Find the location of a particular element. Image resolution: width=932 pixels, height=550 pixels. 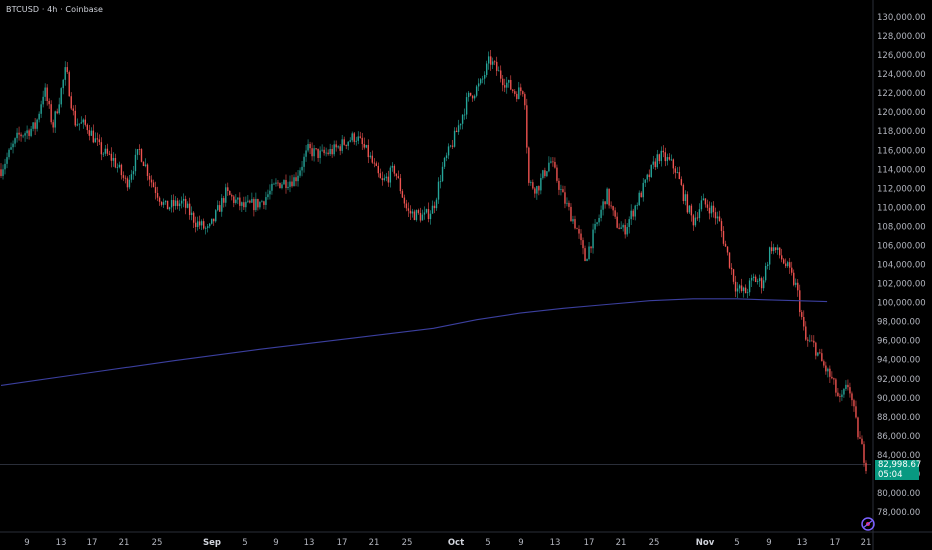

y-tick-label: 130,000.00 is located at coordinates (901, 18).